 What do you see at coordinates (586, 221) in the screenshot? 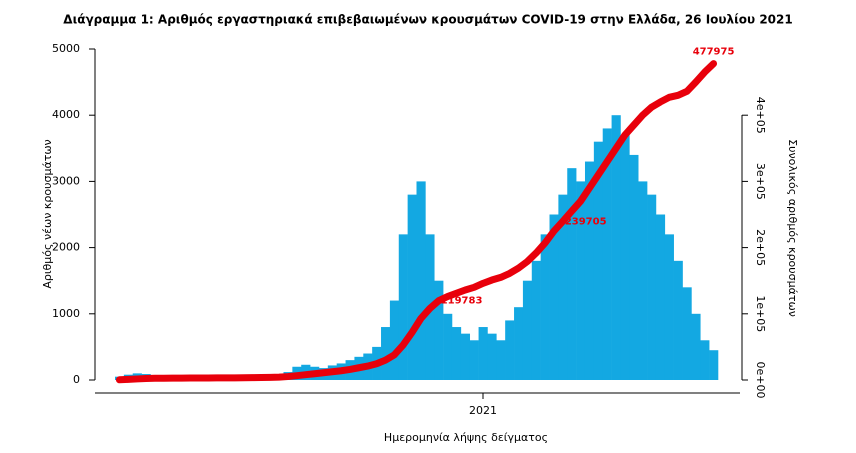
I see `data-label: 239705` at bounding box center [586, 221].